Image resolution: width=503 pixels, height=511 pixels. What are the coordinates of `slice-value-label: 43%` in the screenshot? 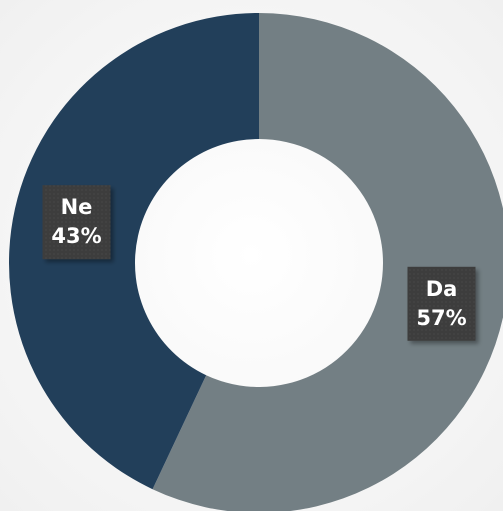 It's located at (76, 236).